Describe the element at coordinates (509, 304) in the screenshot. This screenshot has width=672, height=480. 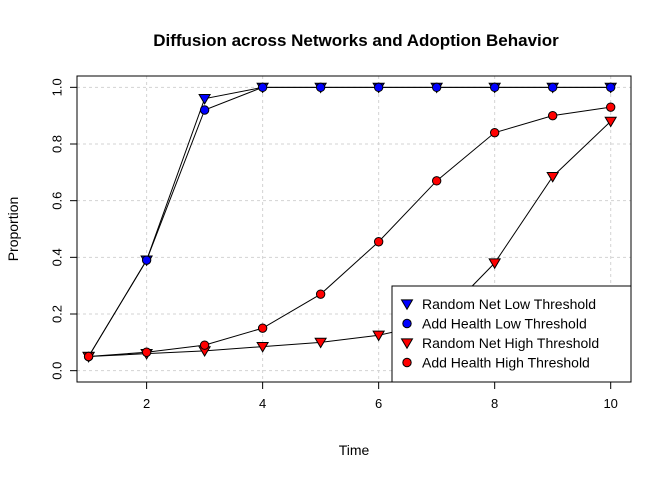
I see `legend-entry-1: Random Net Low Threshold` at that location.